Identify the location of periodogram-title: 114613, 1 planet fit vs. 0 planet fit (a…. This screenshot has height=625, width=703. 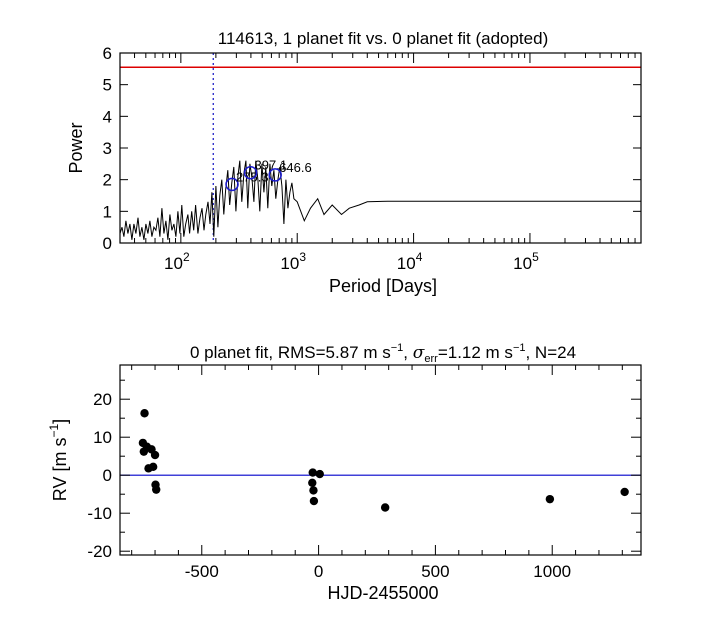
(383, 38).